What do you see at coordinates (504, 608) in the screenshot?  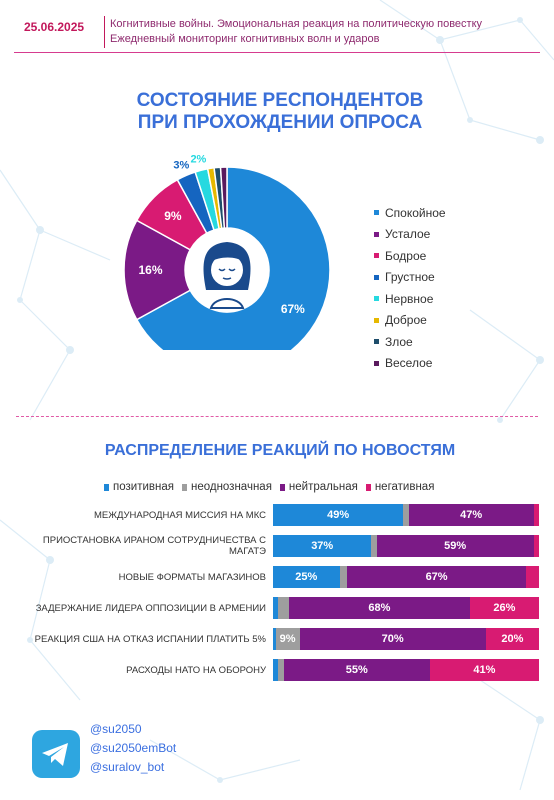 I see `bar-segment-негативная: 26%` at bounding box center [504, 608].